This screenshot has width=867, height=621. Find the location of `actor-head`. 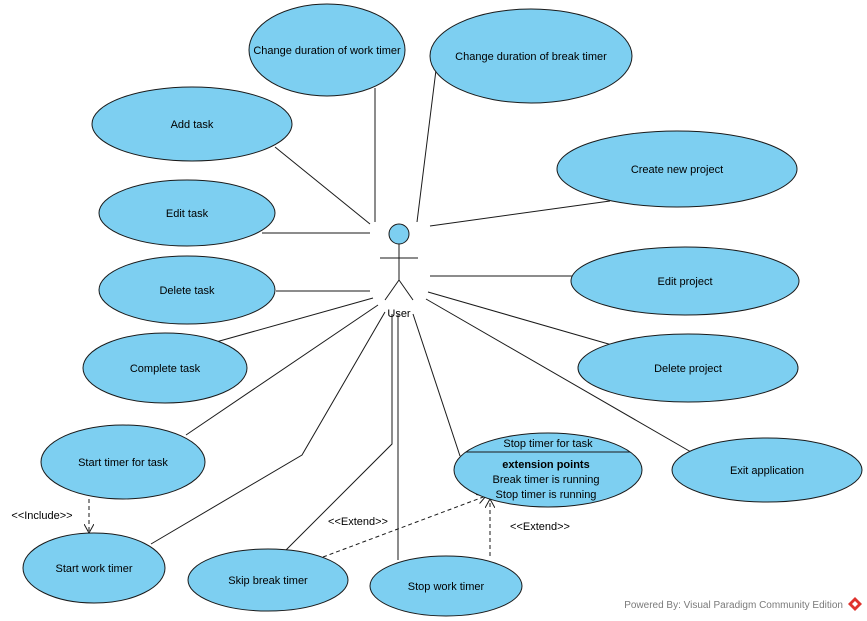

actor-head is located at coordinates (399, 234).